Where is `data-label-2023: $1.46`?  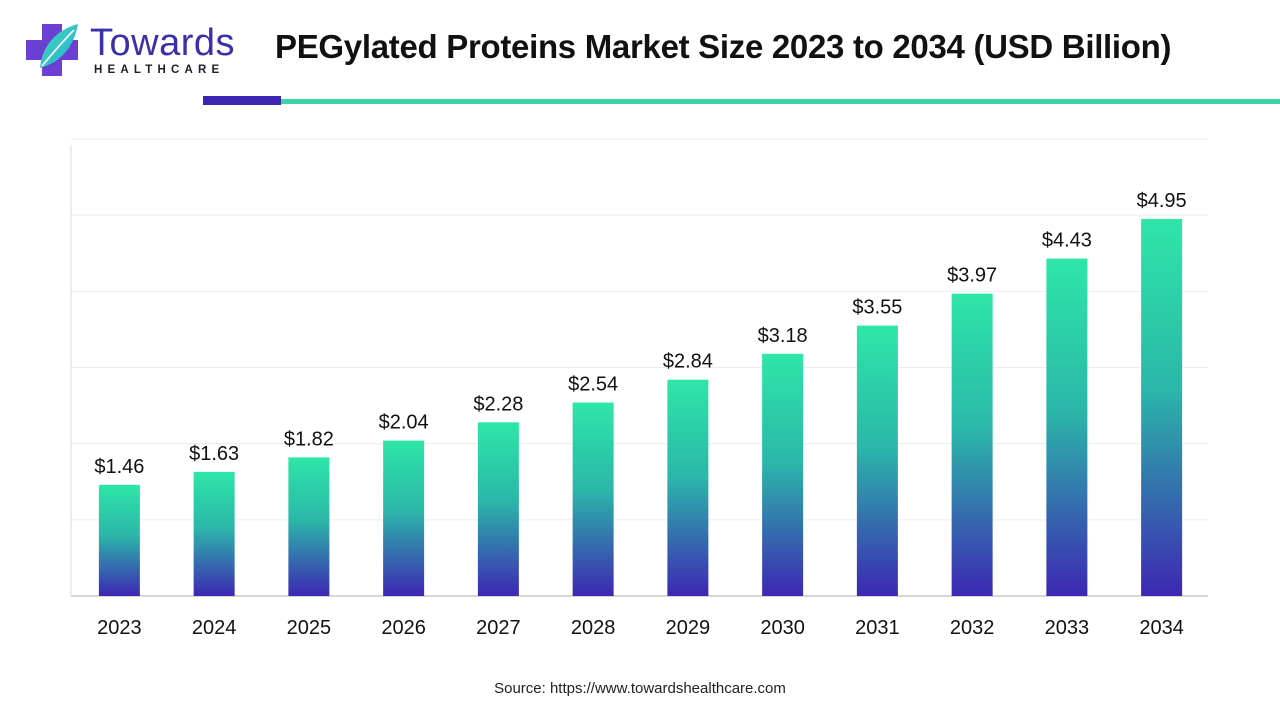 data-label-2023: $1.46 is located at coordinates (119, 467).